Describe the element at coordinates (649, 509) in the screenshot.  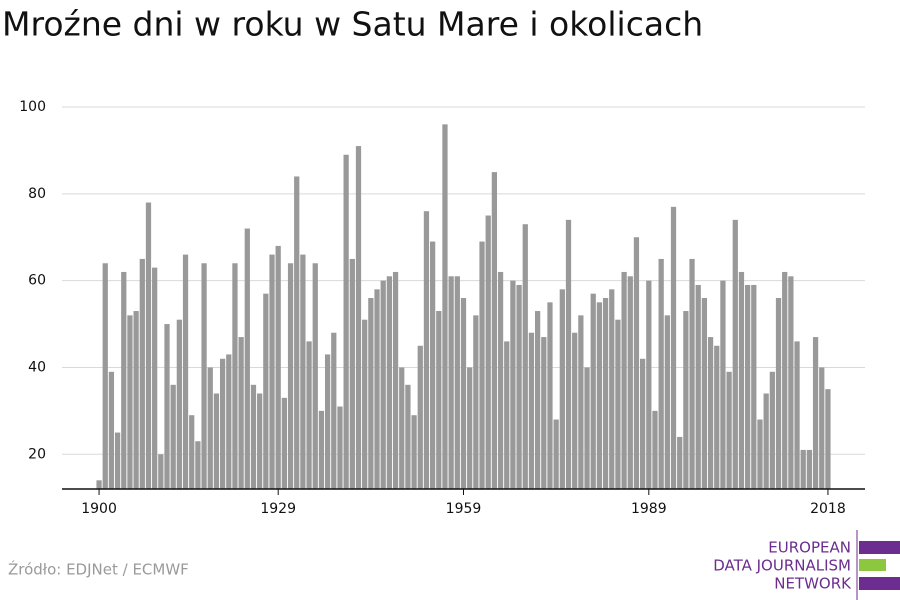
I see `x-tick-label: 1989` at that location.